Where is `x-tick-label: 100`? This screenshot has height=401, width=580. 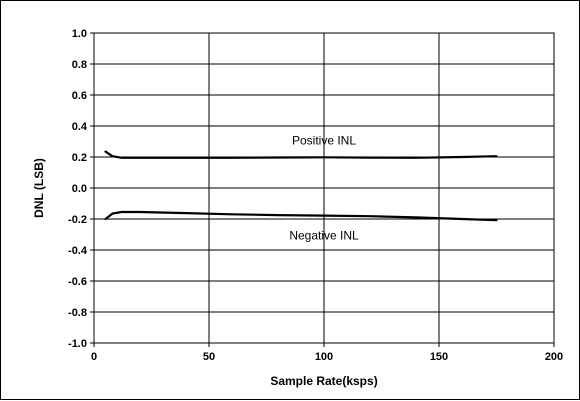
x-tick-label: 100 is located at coordinates (324, 357).